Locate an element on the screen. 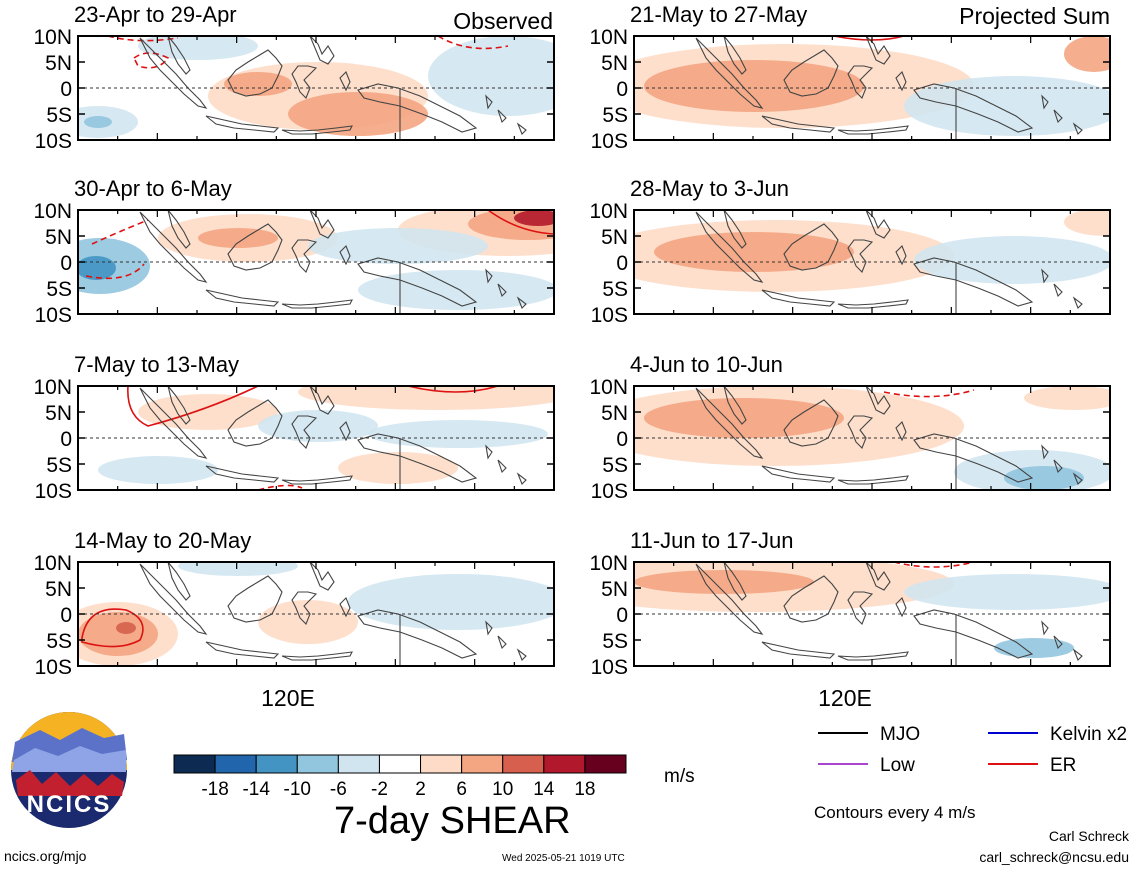  footer-email: carl_schreck@ncsu.edu is located at coordinates (1054, 857).